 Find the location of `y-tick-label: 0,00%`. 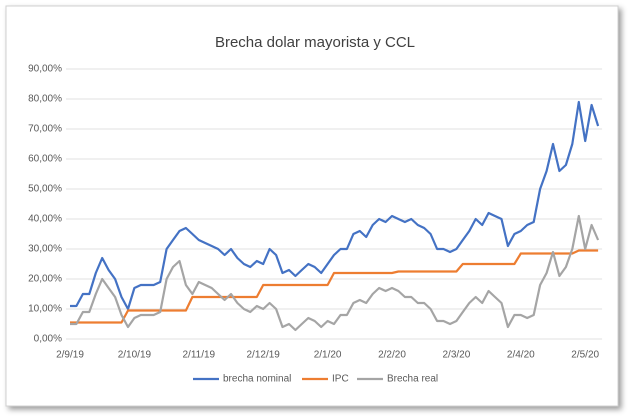

y-tick-label: 0,00% is located at coordinates (48, 339).